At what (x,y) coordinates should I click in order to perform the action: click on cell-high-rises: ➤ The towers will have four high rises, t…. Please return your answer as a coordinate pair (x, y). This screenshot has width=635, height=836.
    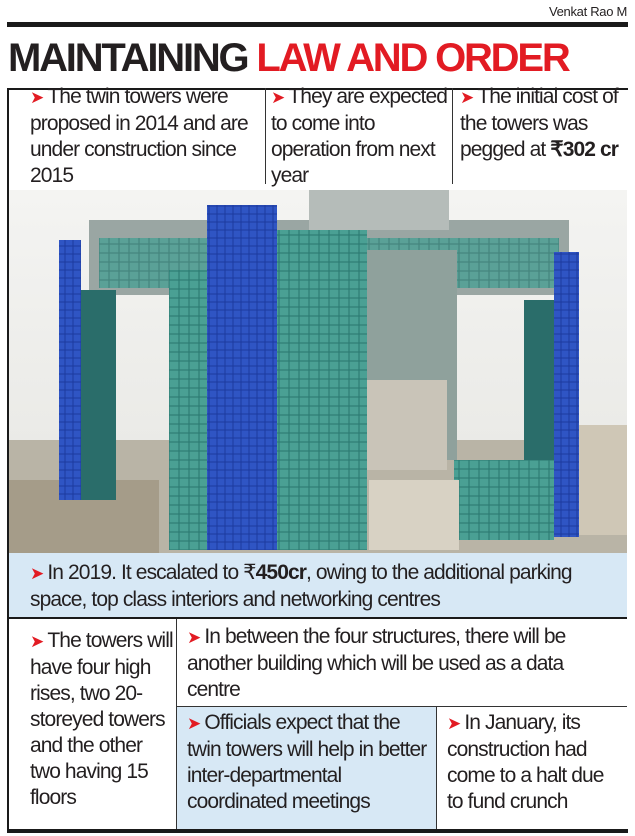
    Looking at the image, I should click on (93, 724).